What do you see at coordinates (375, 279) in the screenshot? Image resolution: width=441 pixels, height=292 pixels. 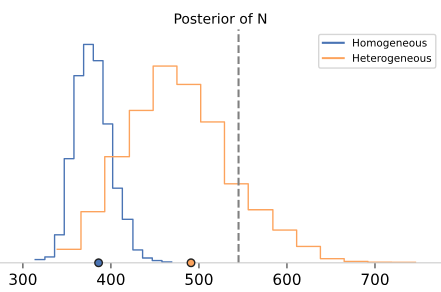 I see `x-tick-label: 700` at bounding box center [375, 279].